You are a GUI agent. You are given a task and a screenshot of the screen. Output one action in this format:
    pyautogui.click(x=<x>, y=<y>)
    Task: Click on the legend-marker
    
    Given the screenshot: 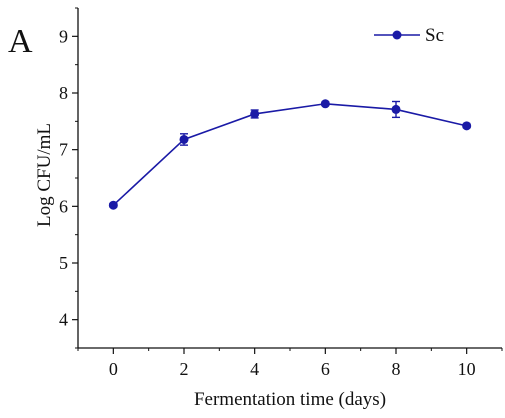 What is the action you would take?
    pyautogui.click(x=397, y=35)
    